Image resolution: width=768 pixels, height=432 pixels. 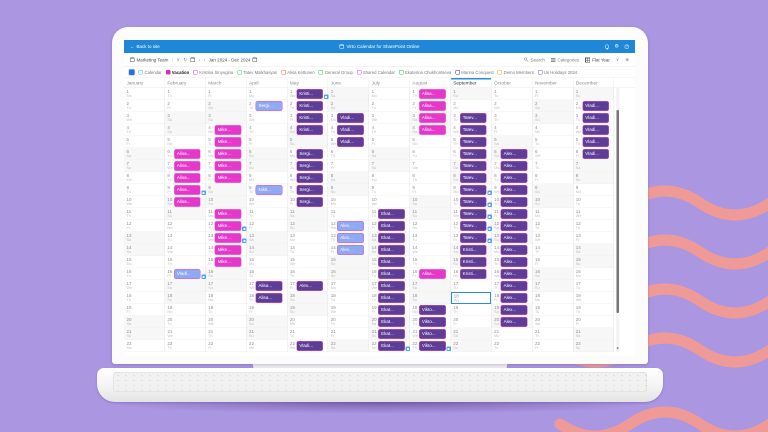 What do you see at coordinates (552, 310) in the screenshot?
I see `day-cell: 19 Tu` at bounding box center [552, 310].